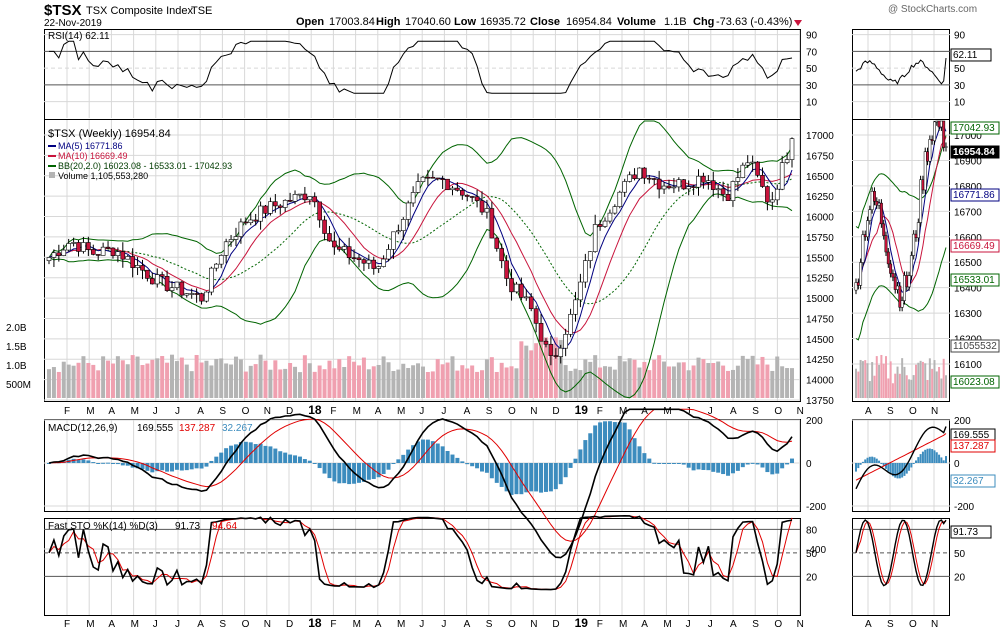  Describe the element at coordinates (820, 381) in the screenshot. I see `price-tick: 14000` at that location.